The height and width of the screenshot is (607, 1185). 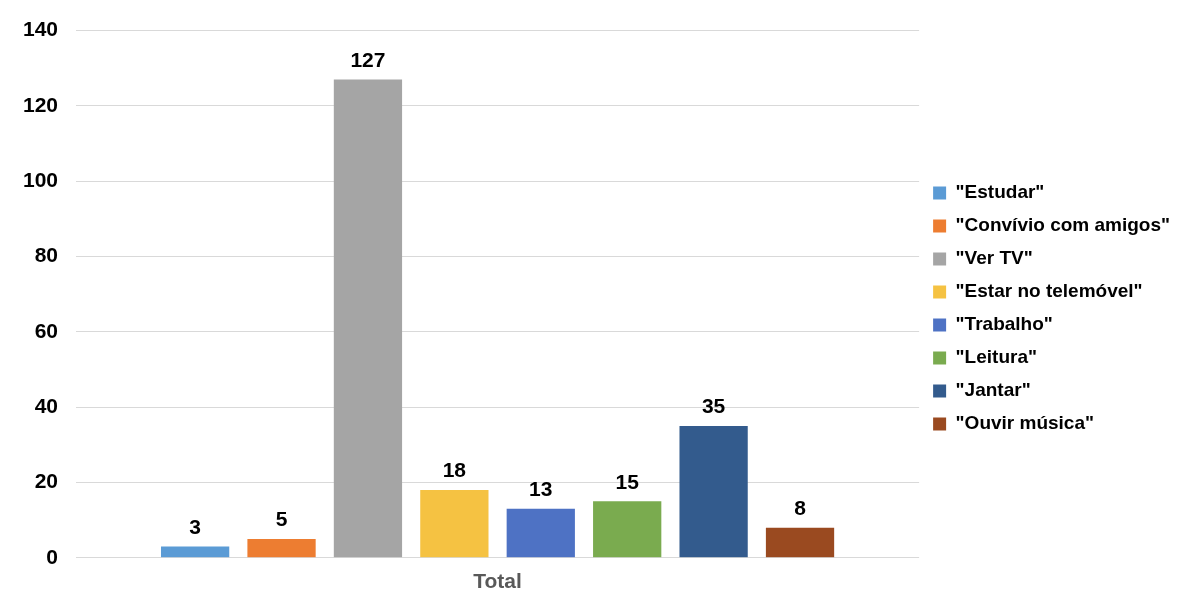 What do you see at coordinates (46, 330) in the screenshot?
I see `y-tick-label: 60` at bounding box center [46, 330].